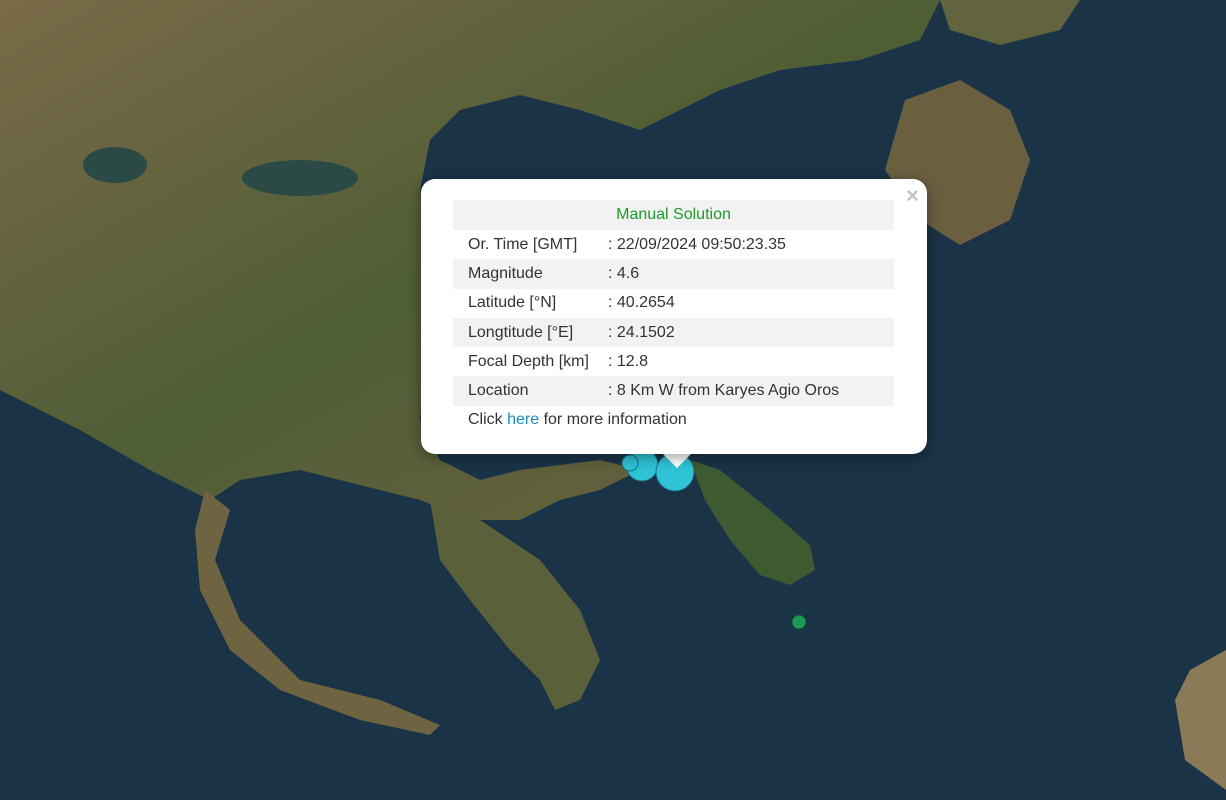  Describe the element at coordinates (577, 420) in the screenshot. I see `more-info-text: Click here for more information` at that location.